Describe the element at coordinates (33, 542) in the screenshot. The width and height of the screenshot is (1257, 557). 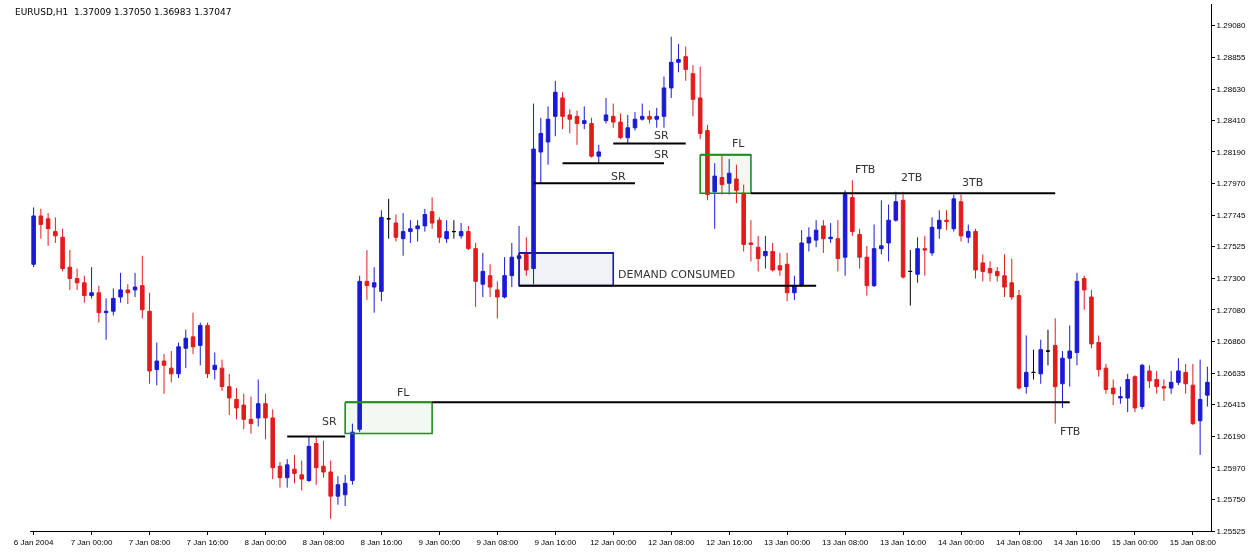
I see `x-tick-label: 6 Jan 2004` at that location.